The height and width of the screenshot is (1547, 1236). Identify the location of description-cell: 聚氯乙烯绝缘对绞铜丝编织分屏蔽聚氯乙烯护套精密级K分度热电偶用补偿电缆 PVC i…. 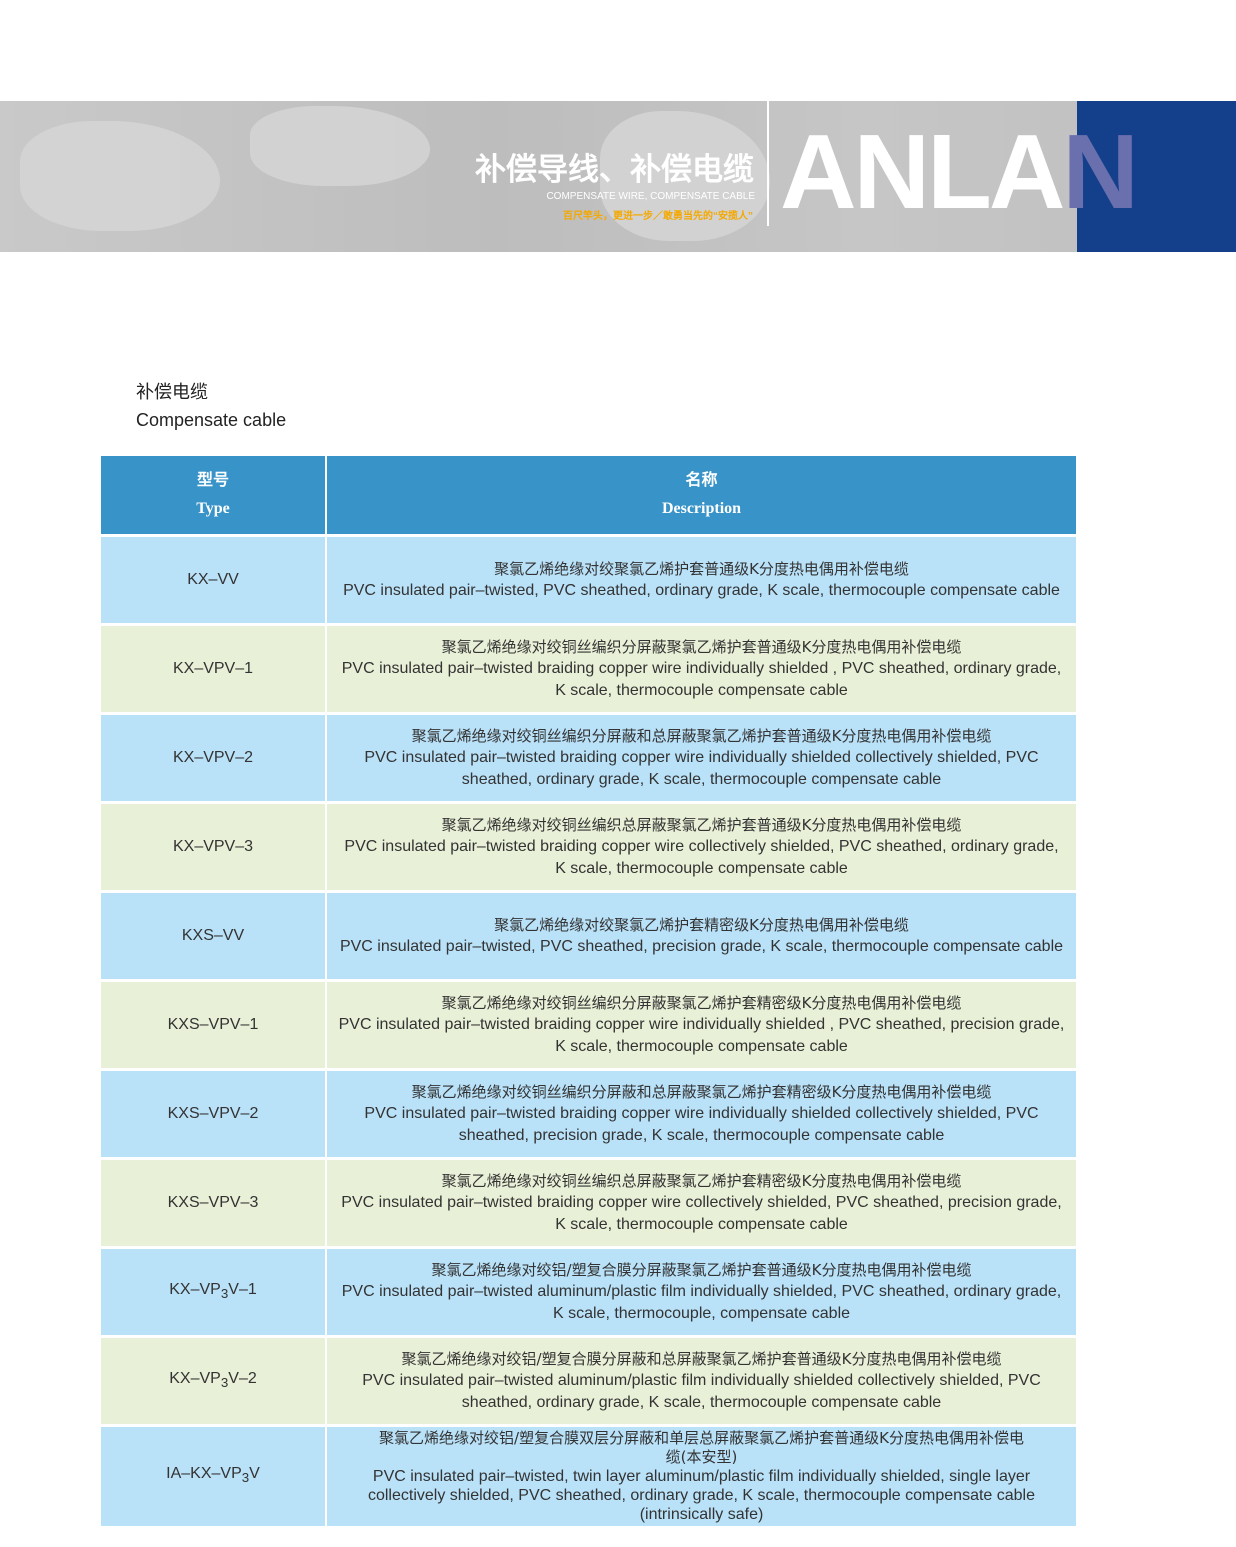
(701, 1024).